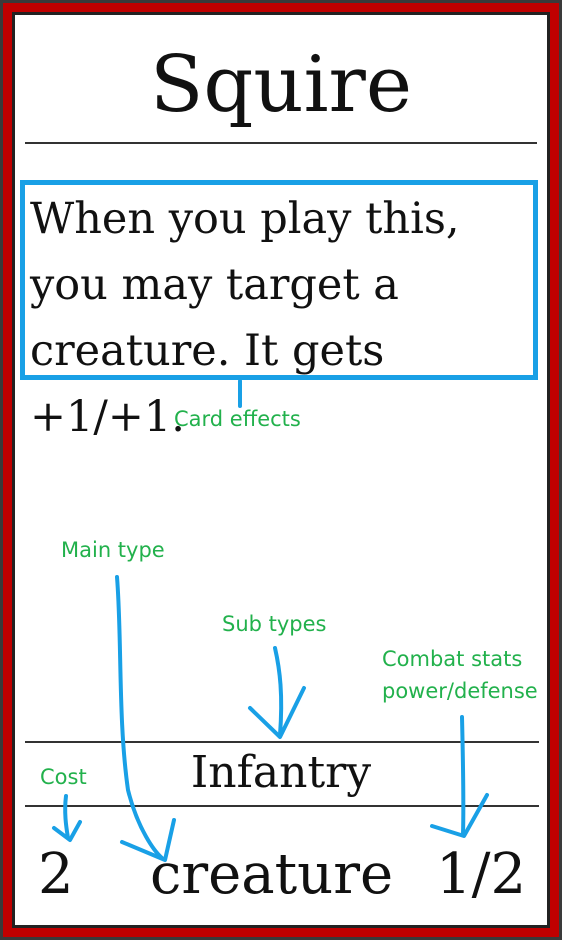 Image resolution: width=562 pixels, height=940 pixels. Describe the element at coordinates (245, 219) in the screenshot. I see `effect-line: When you play this,` at that location.